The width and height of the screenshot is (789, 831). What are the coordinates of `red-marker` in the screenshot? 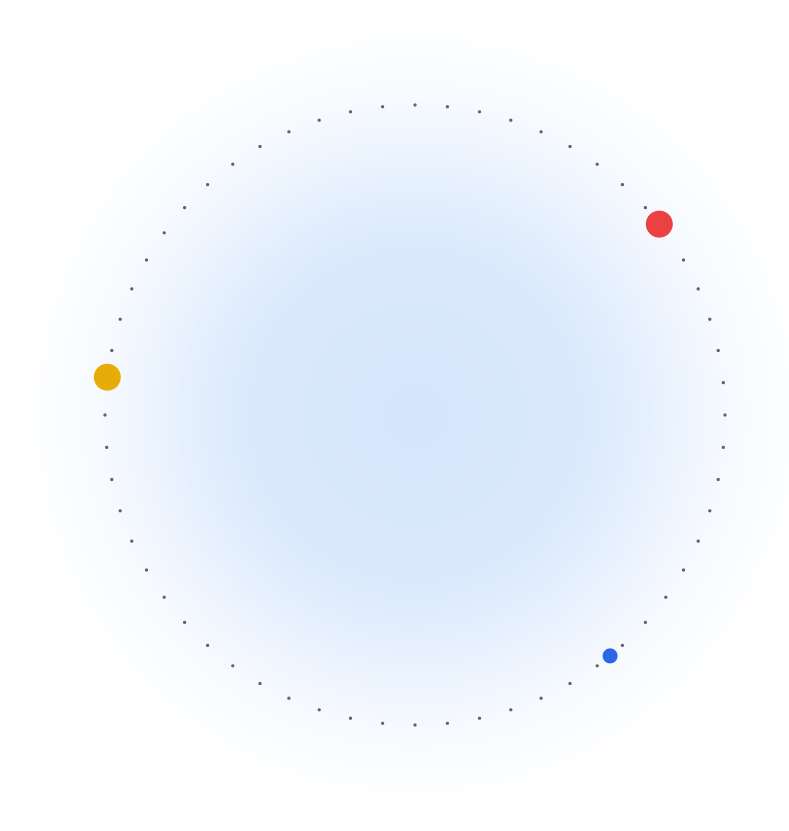 It's located at (659, 224).